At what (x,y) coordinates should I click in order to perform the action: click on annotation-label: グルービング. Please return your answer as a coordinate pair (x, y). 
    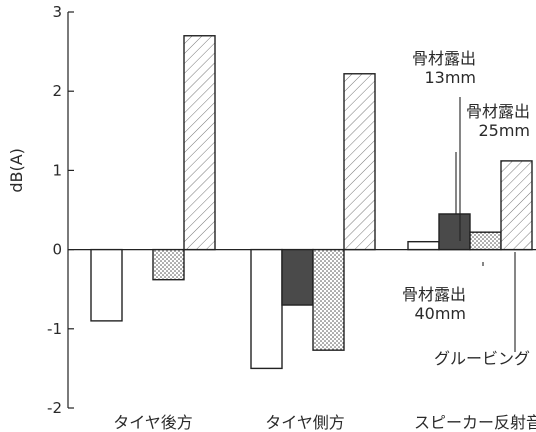
    Looking at the image, I should click on (482, 358).